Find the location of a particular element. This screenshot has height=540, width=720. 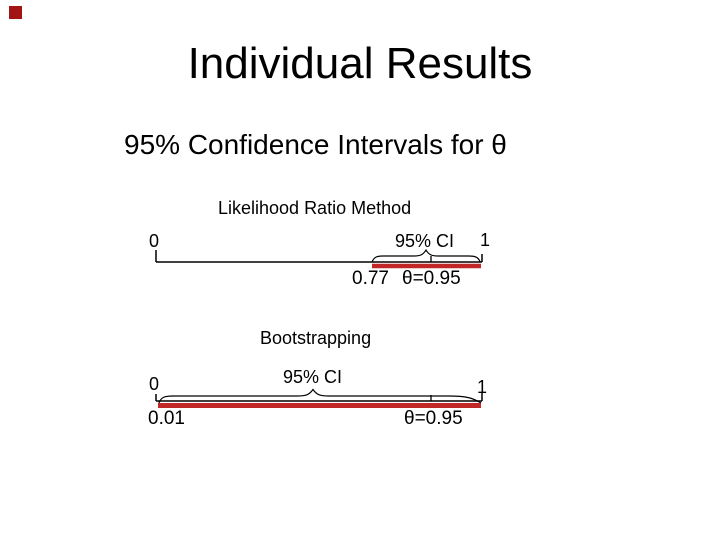

slide-subtitle: 95% Confidence Intervals for θ is located at coordinates (315, 144).